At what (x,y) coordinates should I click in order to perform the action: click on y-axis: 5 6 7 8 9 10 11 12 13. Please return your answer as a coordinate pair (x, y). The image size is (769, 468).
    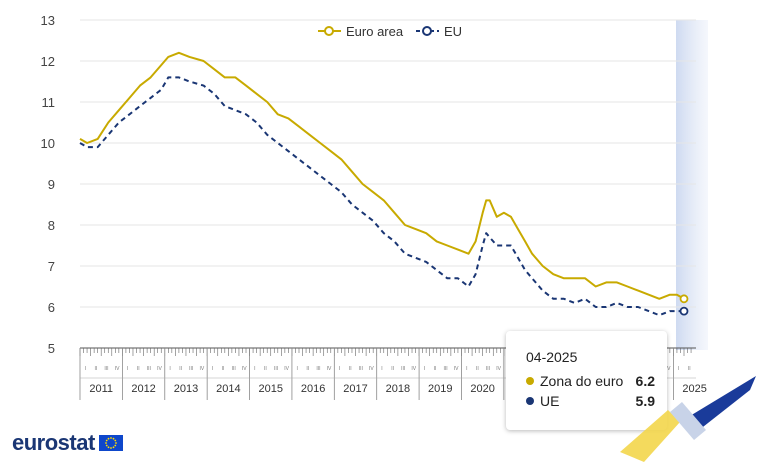
    Looking at the image, I should click on (48, 184).